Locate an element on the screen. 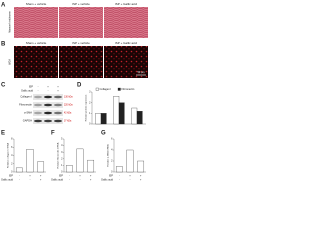 The height and width of the screenshot is (240, 320). band-size: 220 kDa is located at coordinates (68, 106).